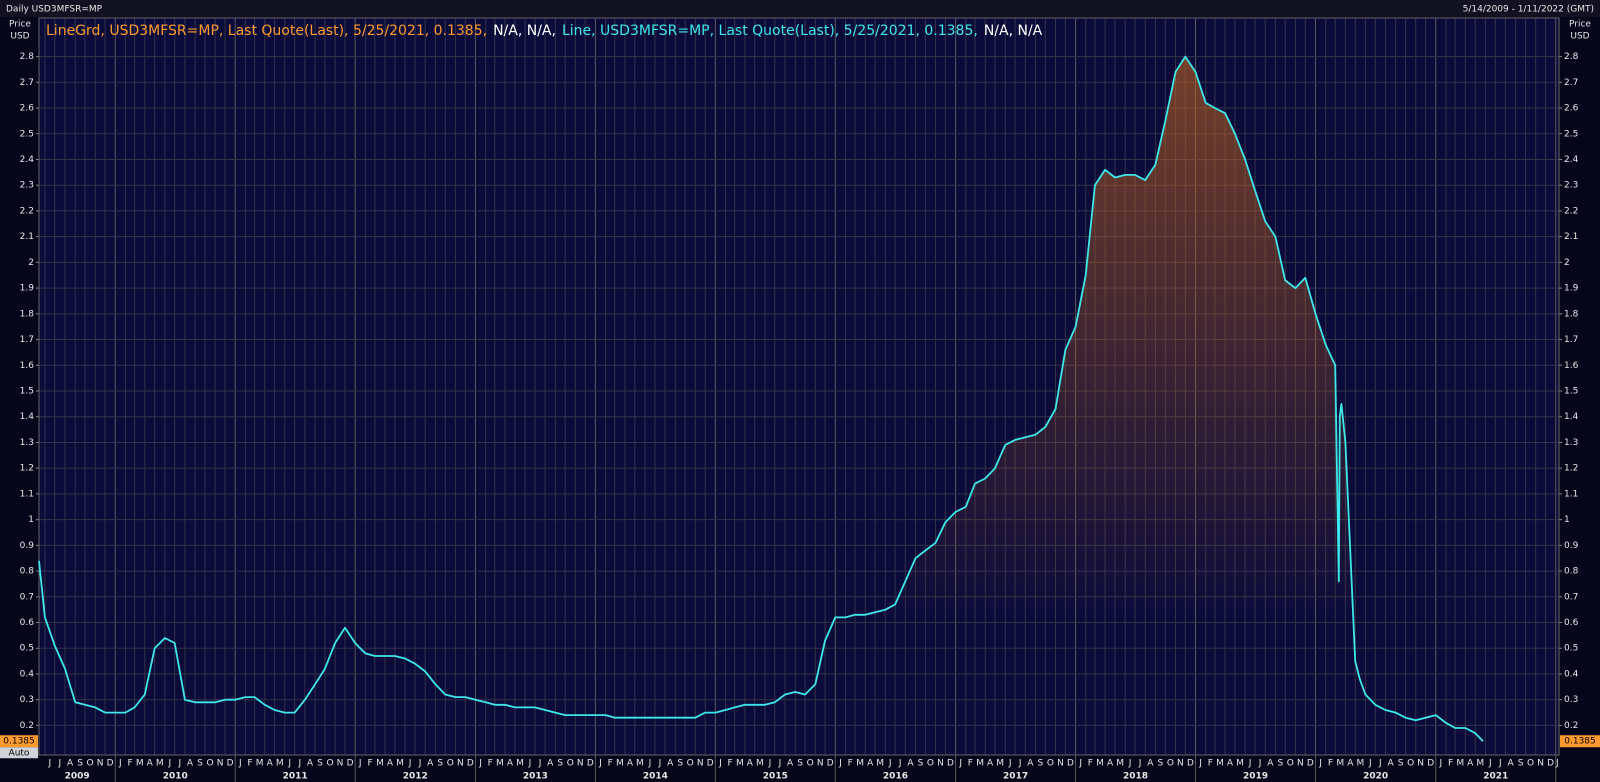 The width and height of the screenshot is (1600, 782). Describe the element at coordinates (1567, 263) in the screenshot. I see `y-tick-label: 2` at that location.